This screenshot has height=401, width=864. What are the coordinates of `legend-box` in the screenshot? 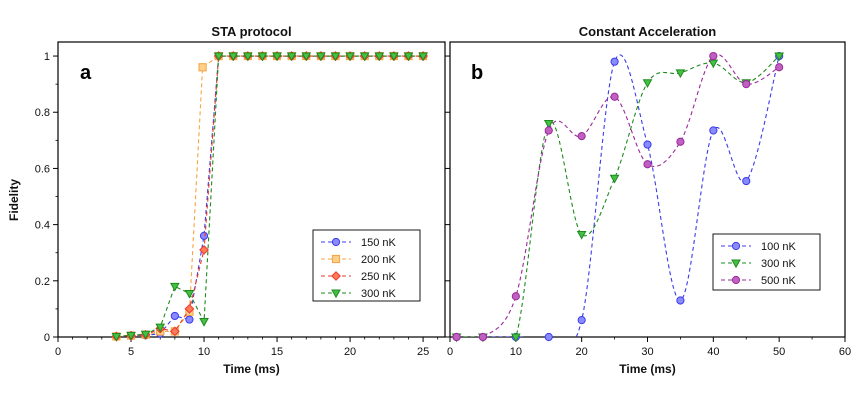 It's located at (766, 262).